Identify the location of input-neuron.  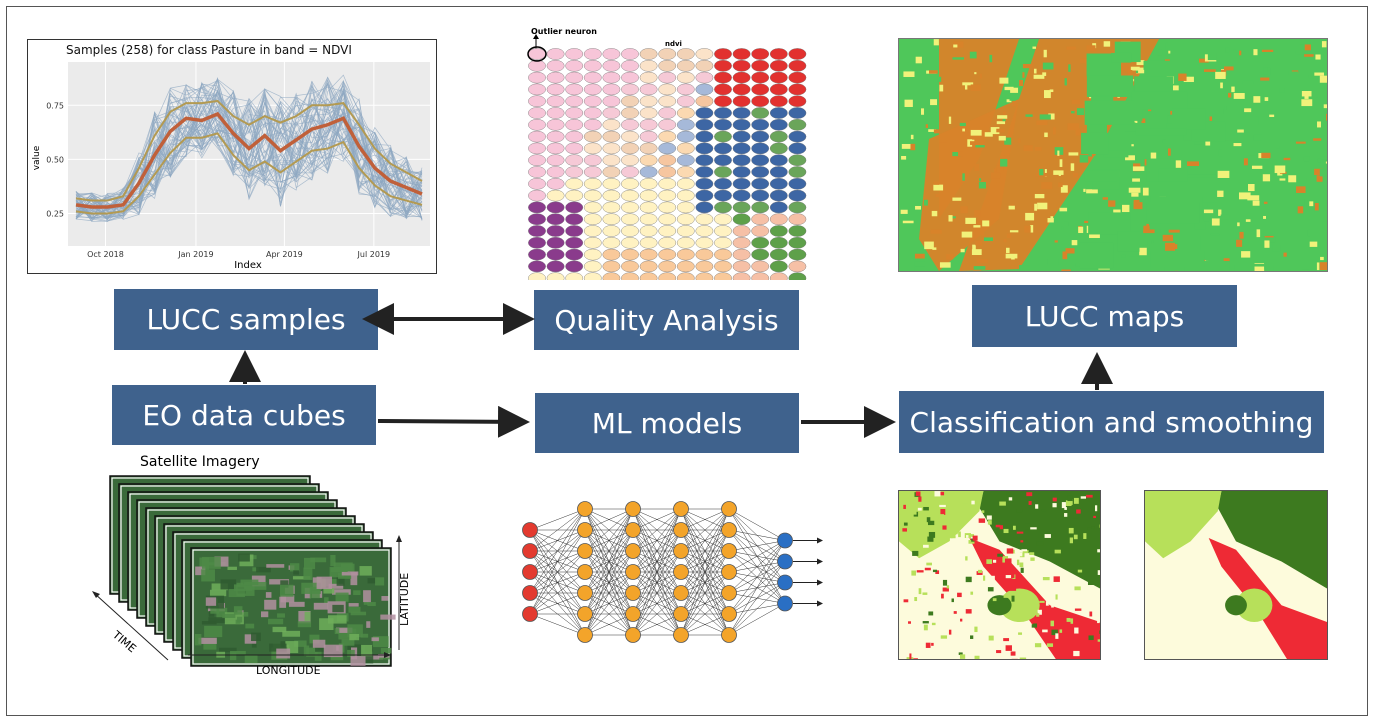
(530, 593).